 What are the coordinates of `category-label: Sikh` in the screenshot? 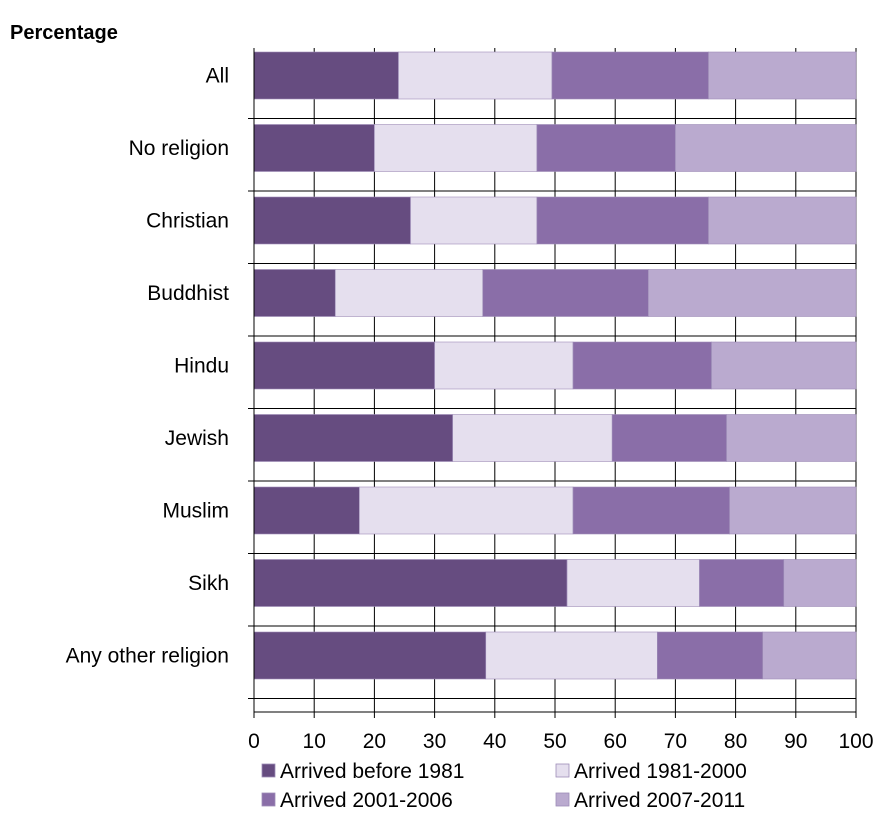 It's located at (208, 583).